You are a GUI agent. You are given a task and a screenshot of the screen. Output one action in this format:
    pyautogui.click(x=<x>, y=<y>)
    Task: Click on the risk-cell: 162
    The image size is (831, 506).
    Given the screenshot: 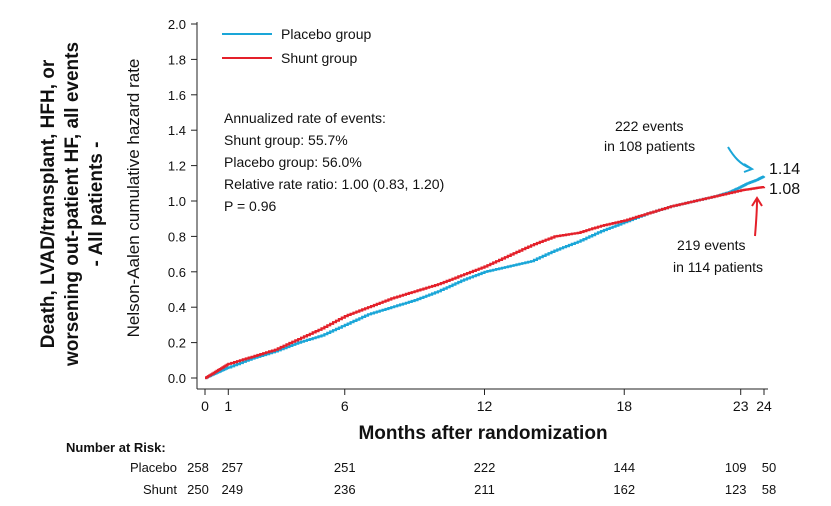 What is the action you would take?
    pyautogui.click(x=624, y=489)
    